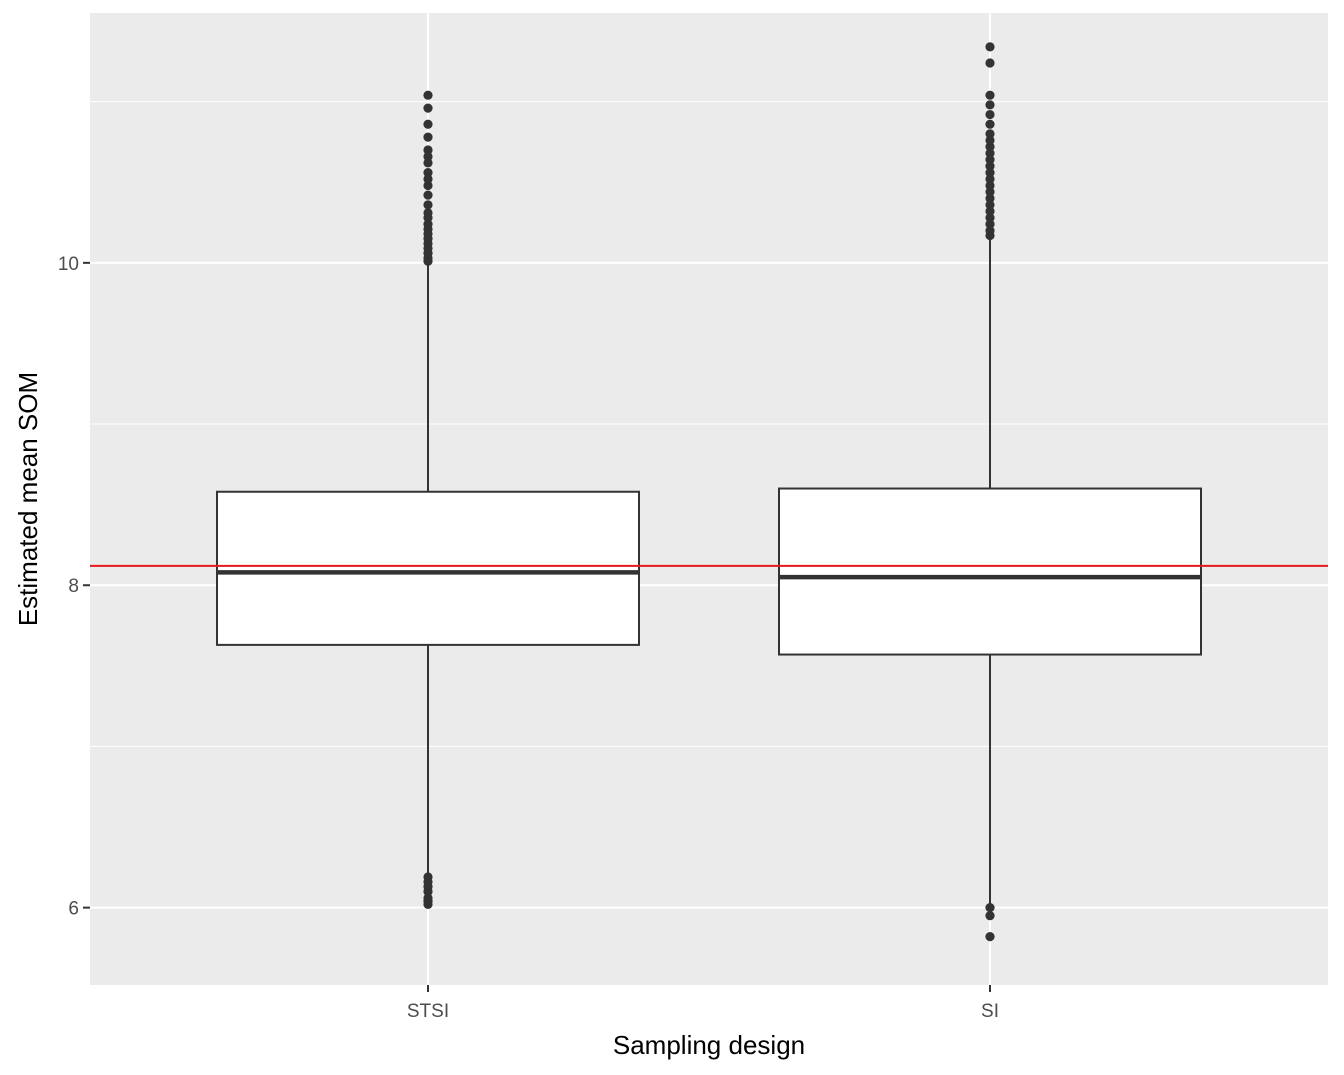 This screenshot has height=1075, width=1344. Describe the element at coordinates (73, 586) in the screenshot. I see `y-tick-label: 8` at that location.